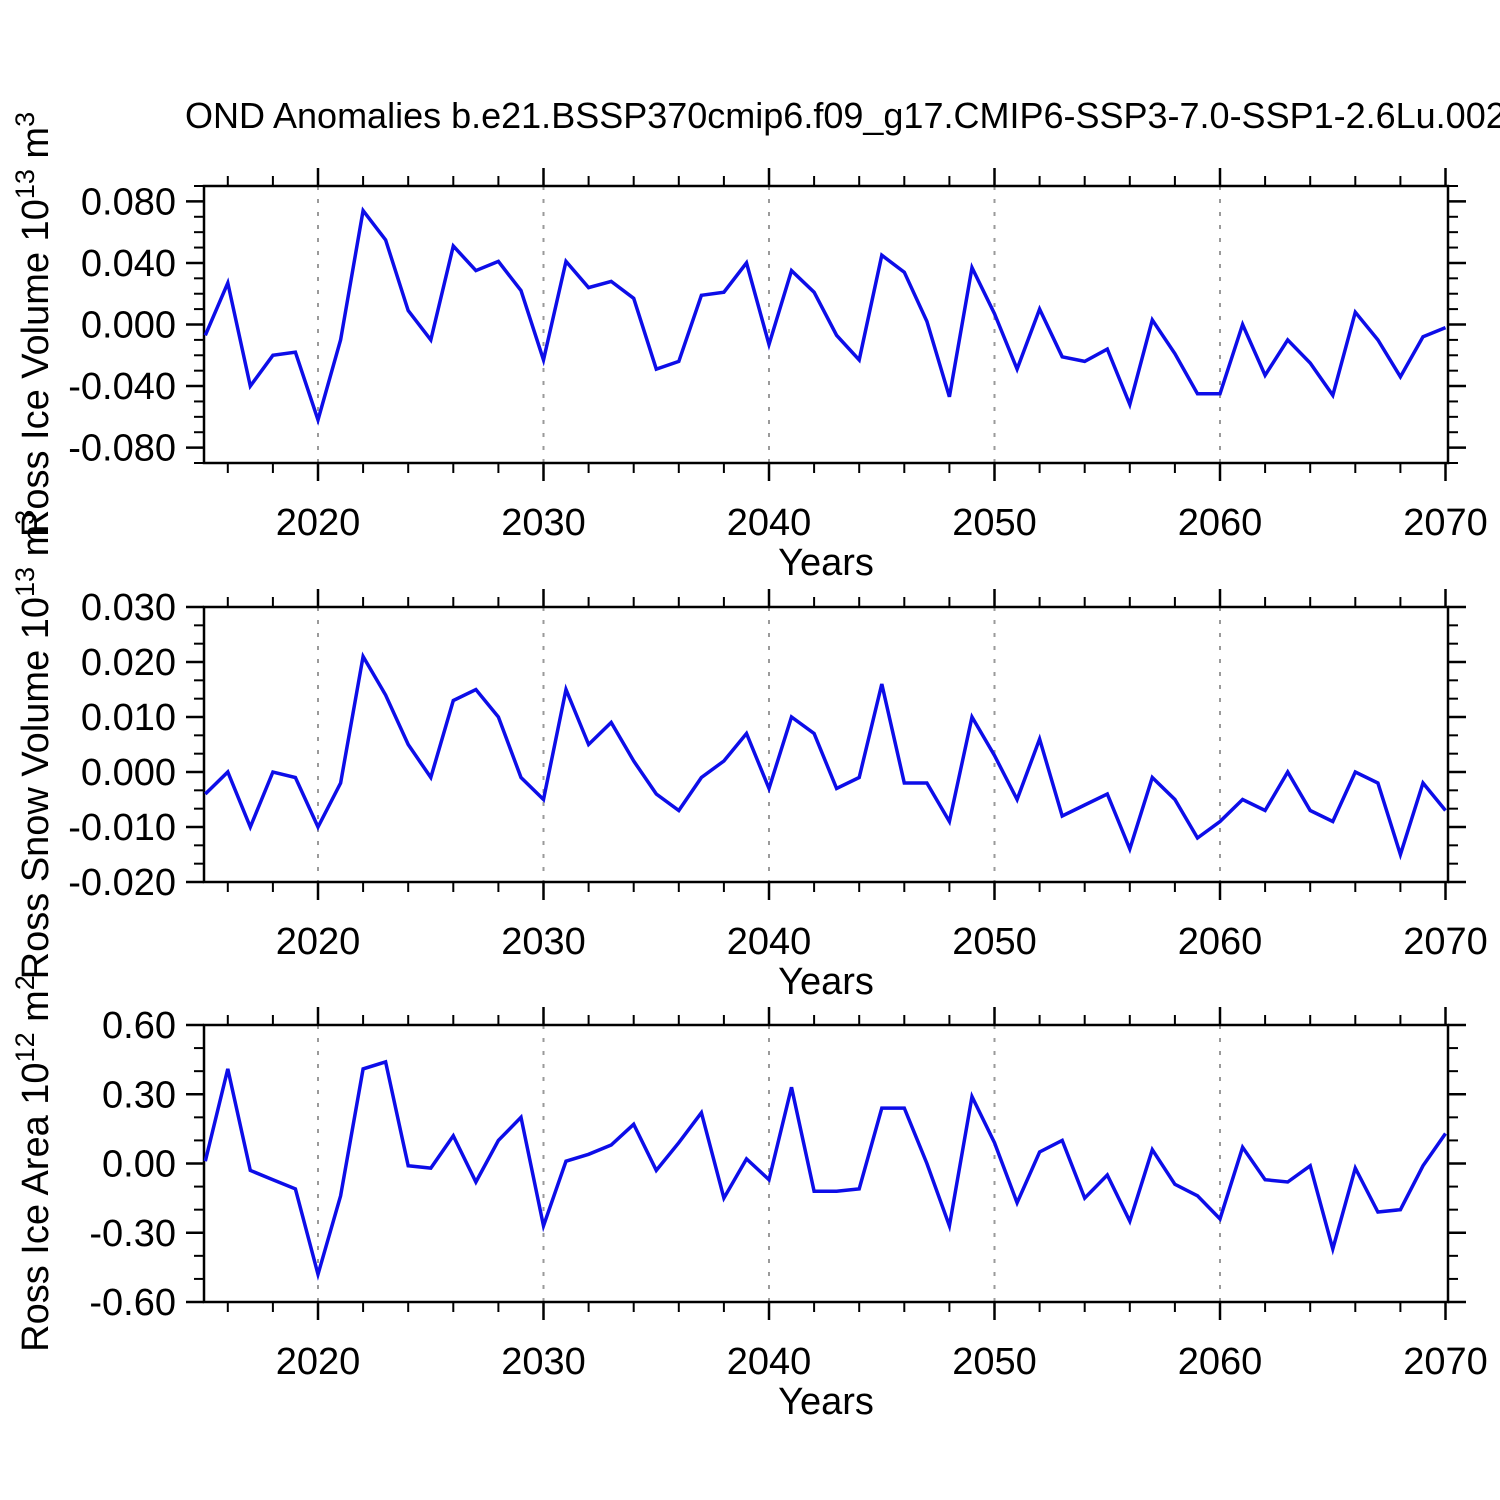 The width and height of the screenshot is (1500, 1500). I want to click on y-tick-label: -0.020, so click(122, 883).